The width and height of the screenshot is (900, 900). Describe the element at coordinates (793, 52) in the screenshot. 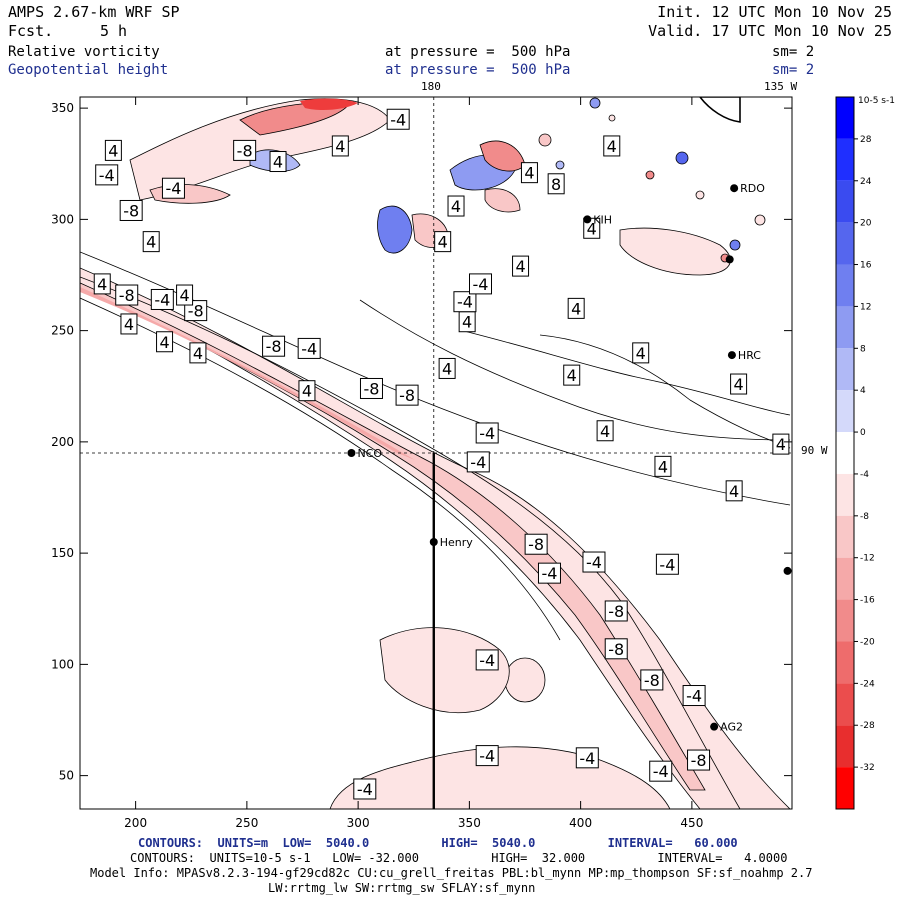

I see `field1-smoothing: sm= 2` at that location.